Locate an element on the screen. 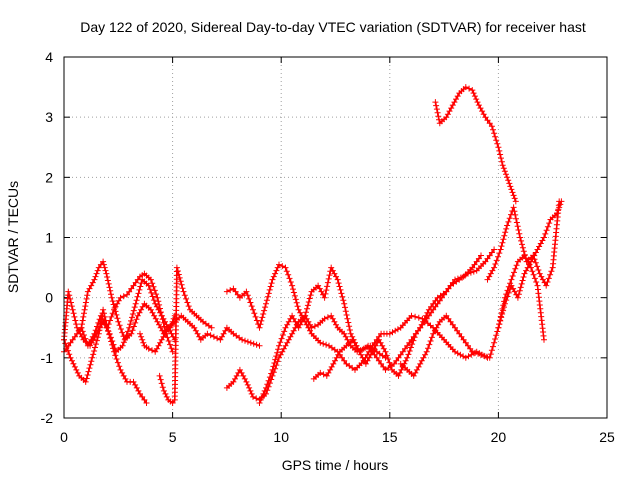  x-tick-label: 5 is located at coordinates (173, 437).